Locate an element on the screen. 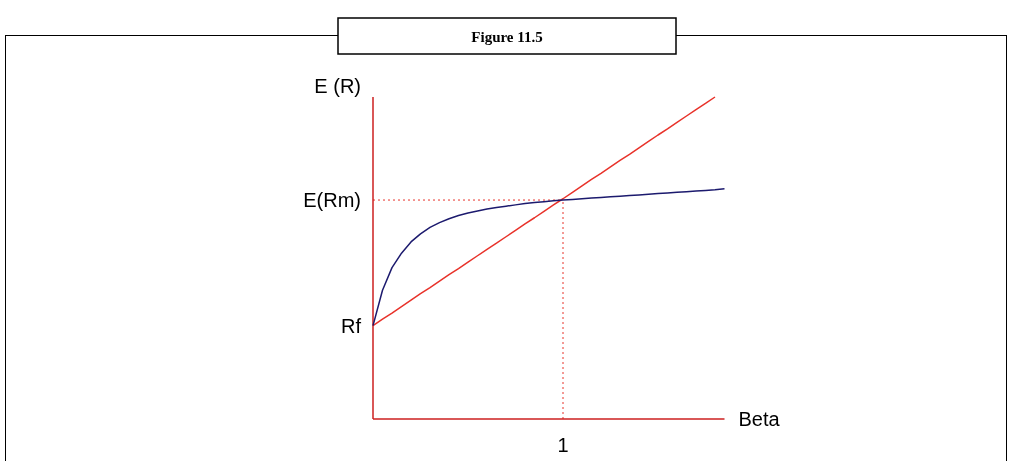 Image resolution: width=1012 pixels, height=461 pixels. chart-title: Figure 11.5 is located at coordinates (507, 37).